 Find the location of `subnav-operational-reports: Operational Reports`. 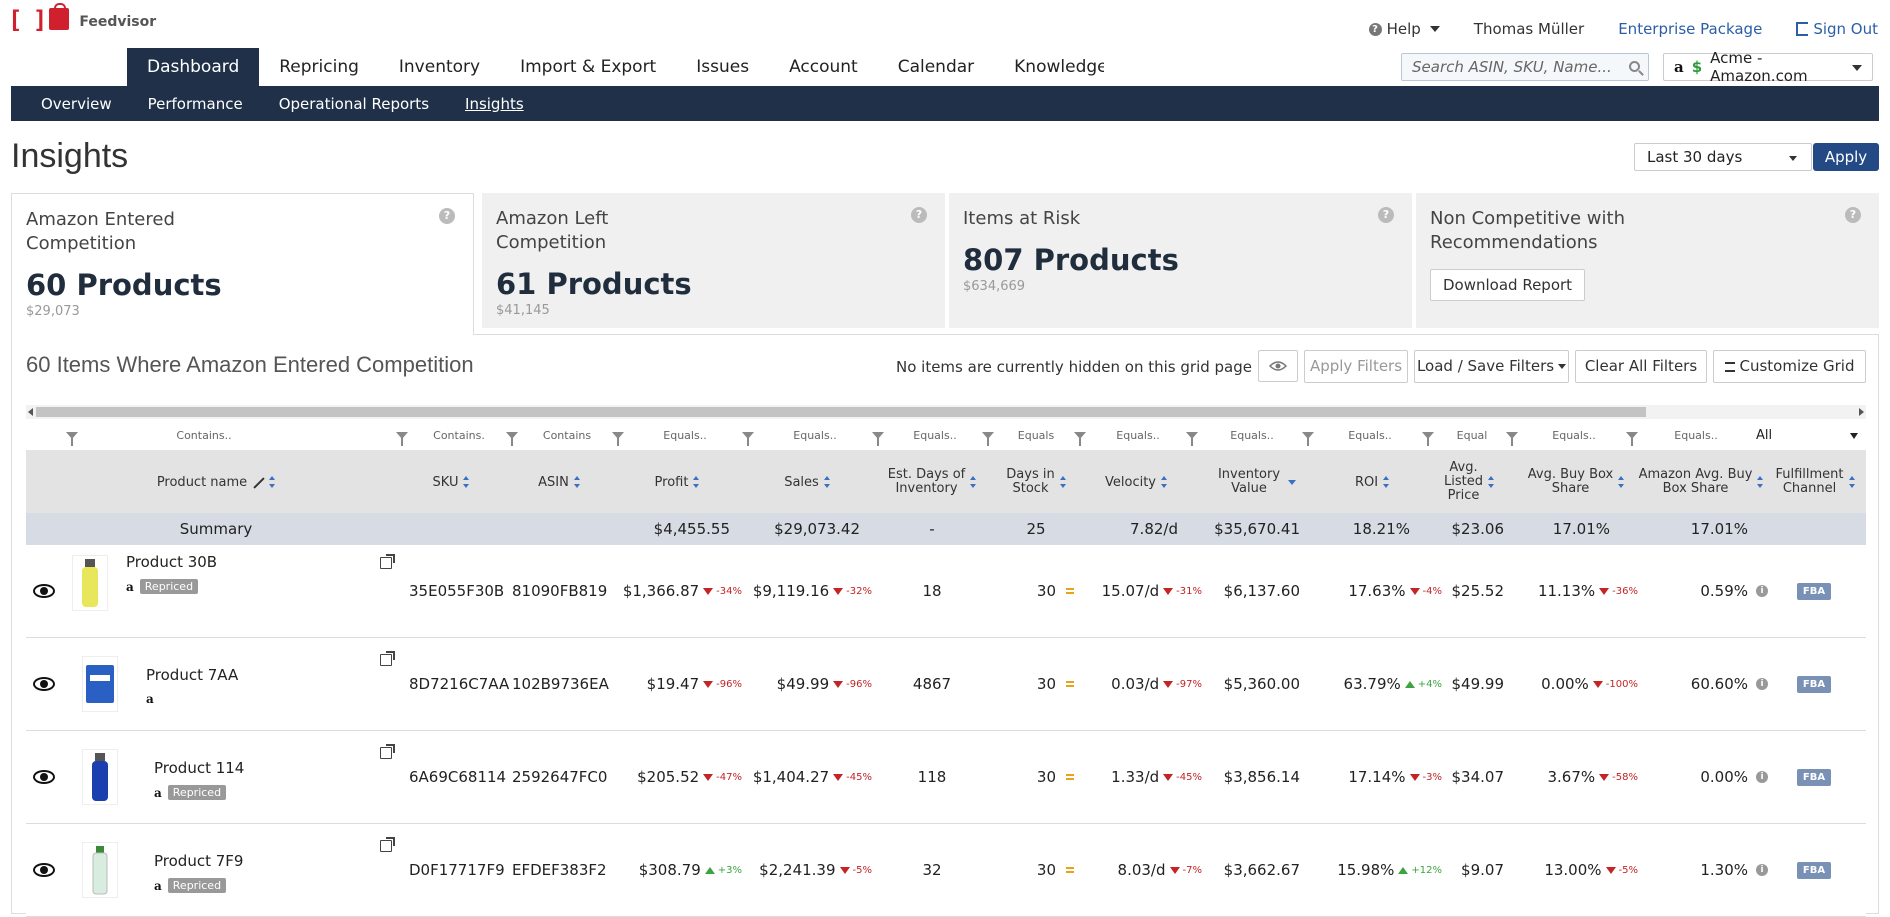

subnav-operational-reports: Operational Reports is located at coordinates (354, 103).